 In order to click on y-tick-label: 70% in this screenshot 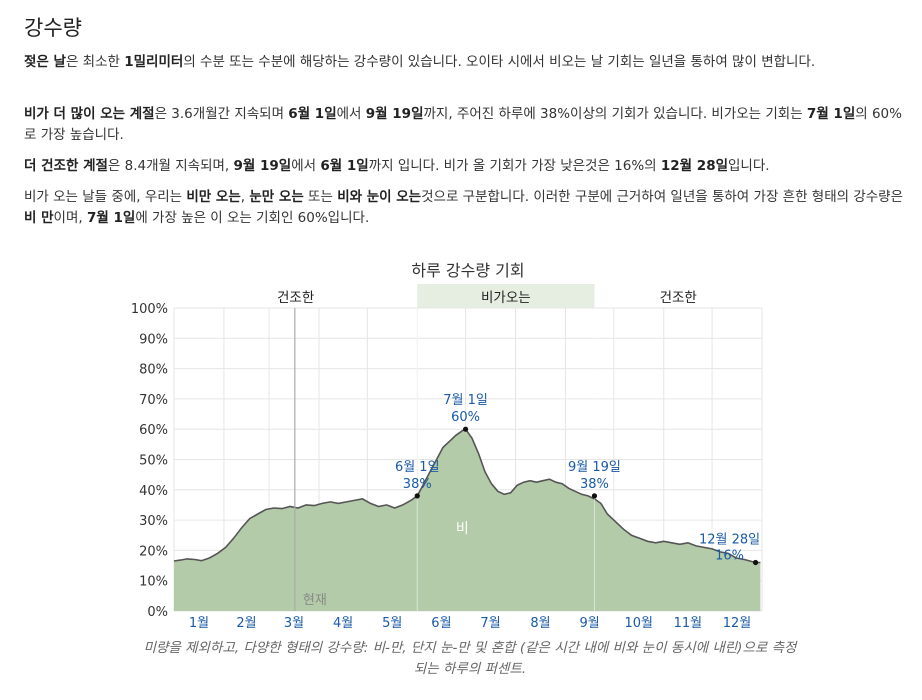, I will do `click(153, 400)`.